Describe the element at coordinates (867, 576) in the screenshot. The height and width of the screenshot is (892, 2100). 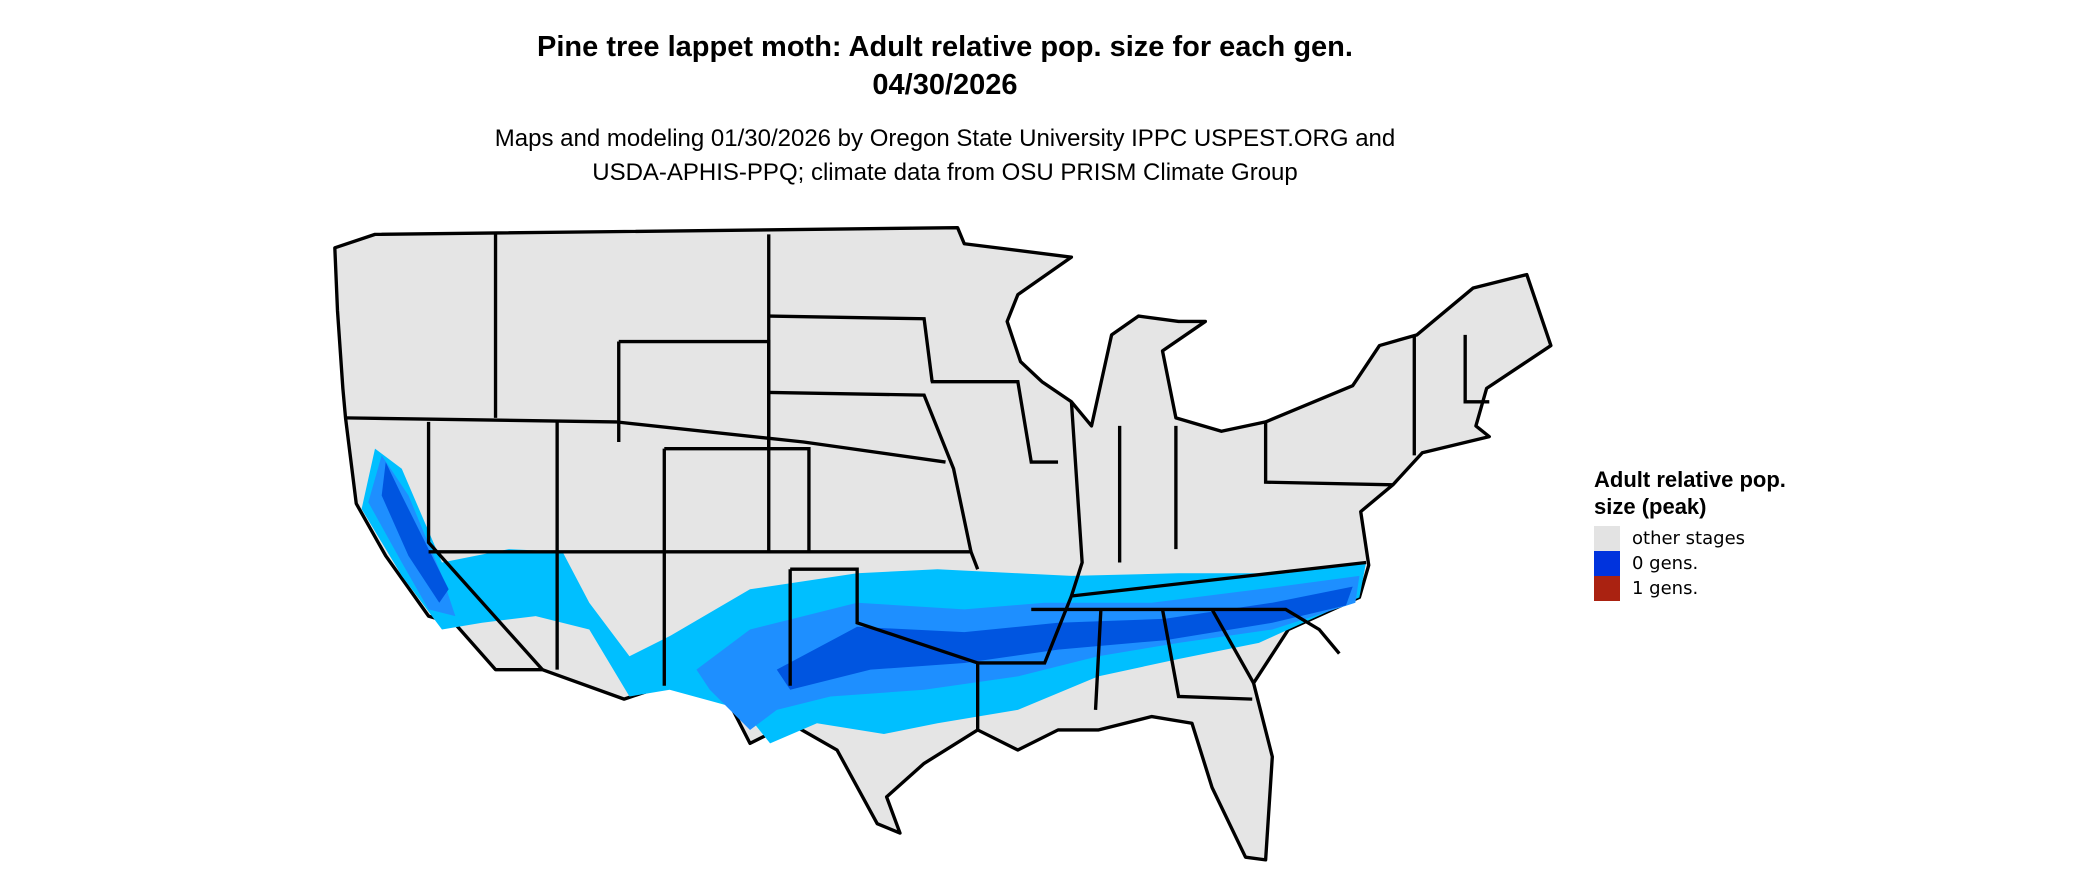
I see `band-dark` at that location.